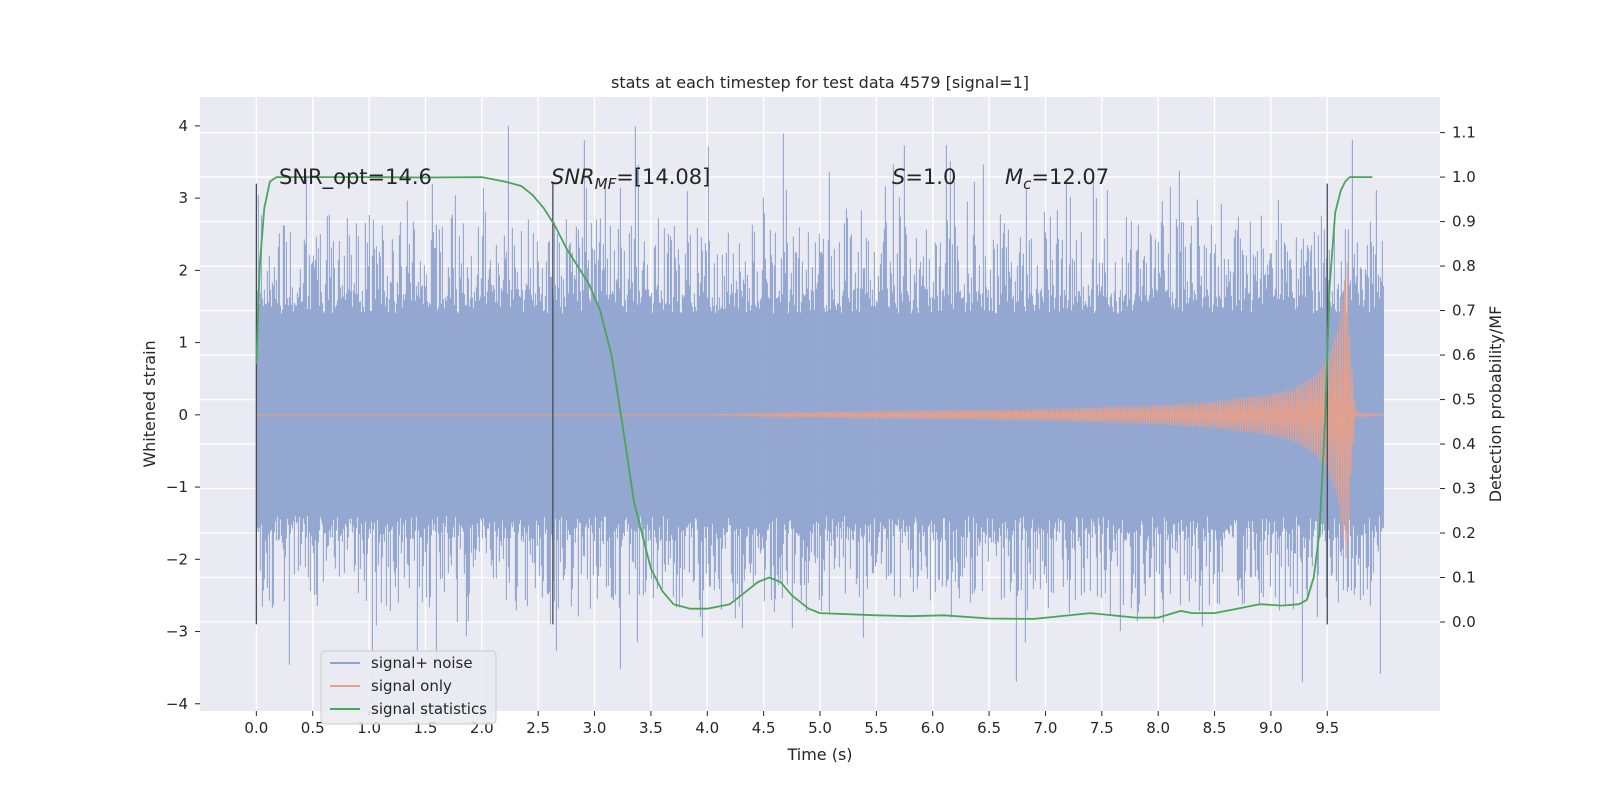 The height and width of the screenshot is (804, 1600). Describe the element at coordinates (606, 184) in the screenshot. I see `snr-mf-subscript: MF` at that location.